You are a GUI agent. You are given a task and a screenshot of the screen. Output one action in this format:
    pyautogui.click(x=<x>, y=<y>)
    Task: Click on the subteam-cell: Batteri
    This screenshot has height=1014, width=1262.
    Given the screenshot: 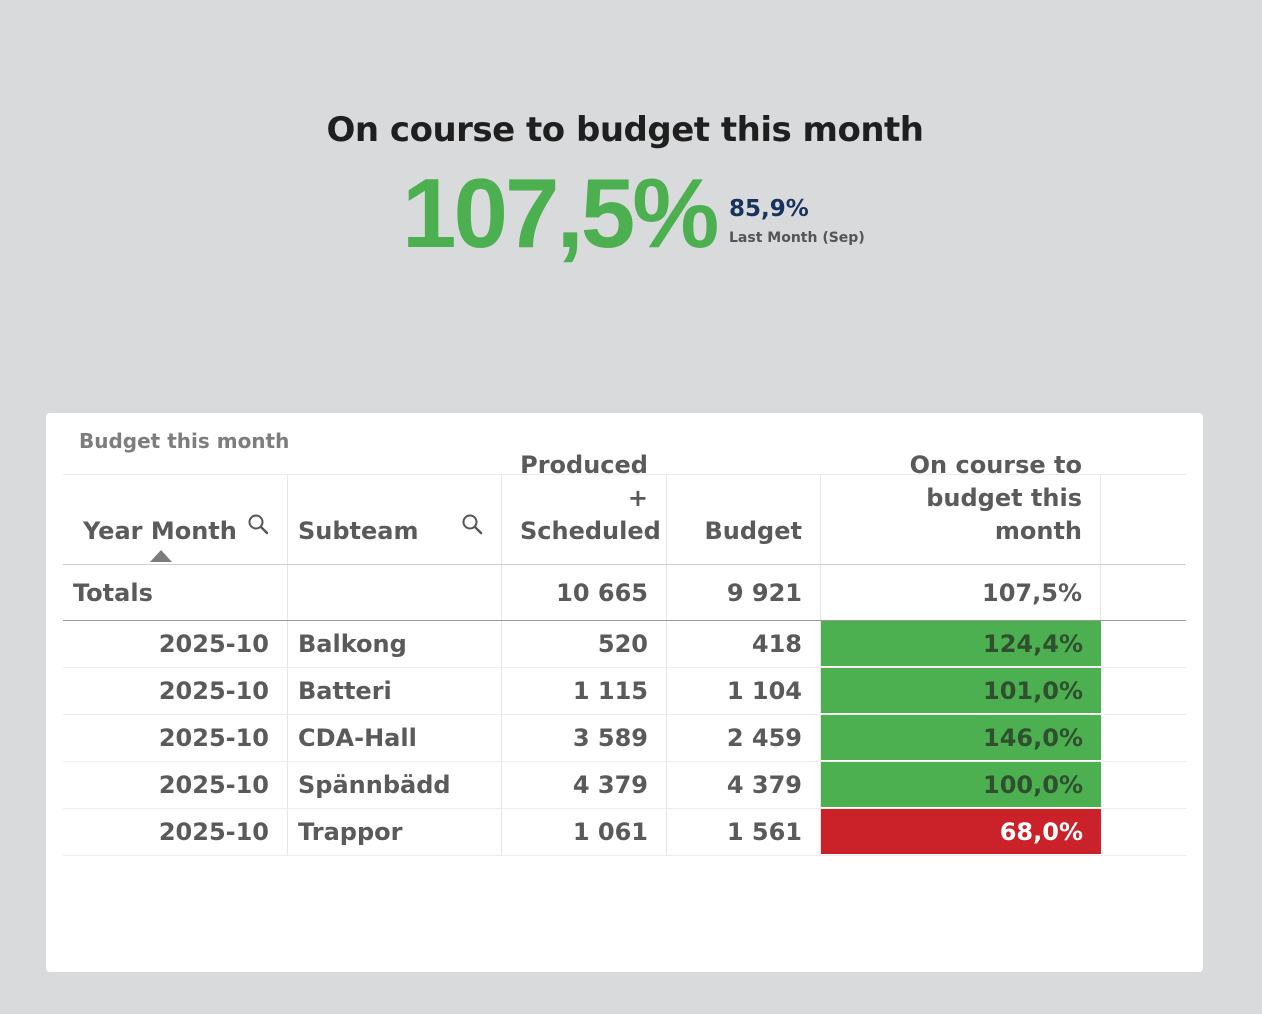 What is the action you would take?
    pyautogui.click(x=395, y=691)
    